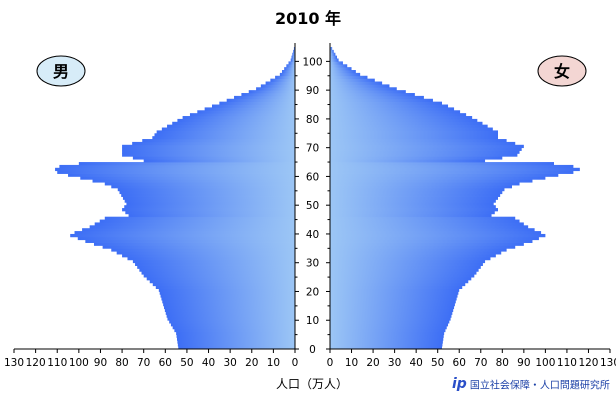 The image size is (616, 394). Describe the element at coordinates (351, 363) in the screenshot. I see `female-x-tick-label: 10` at that location.